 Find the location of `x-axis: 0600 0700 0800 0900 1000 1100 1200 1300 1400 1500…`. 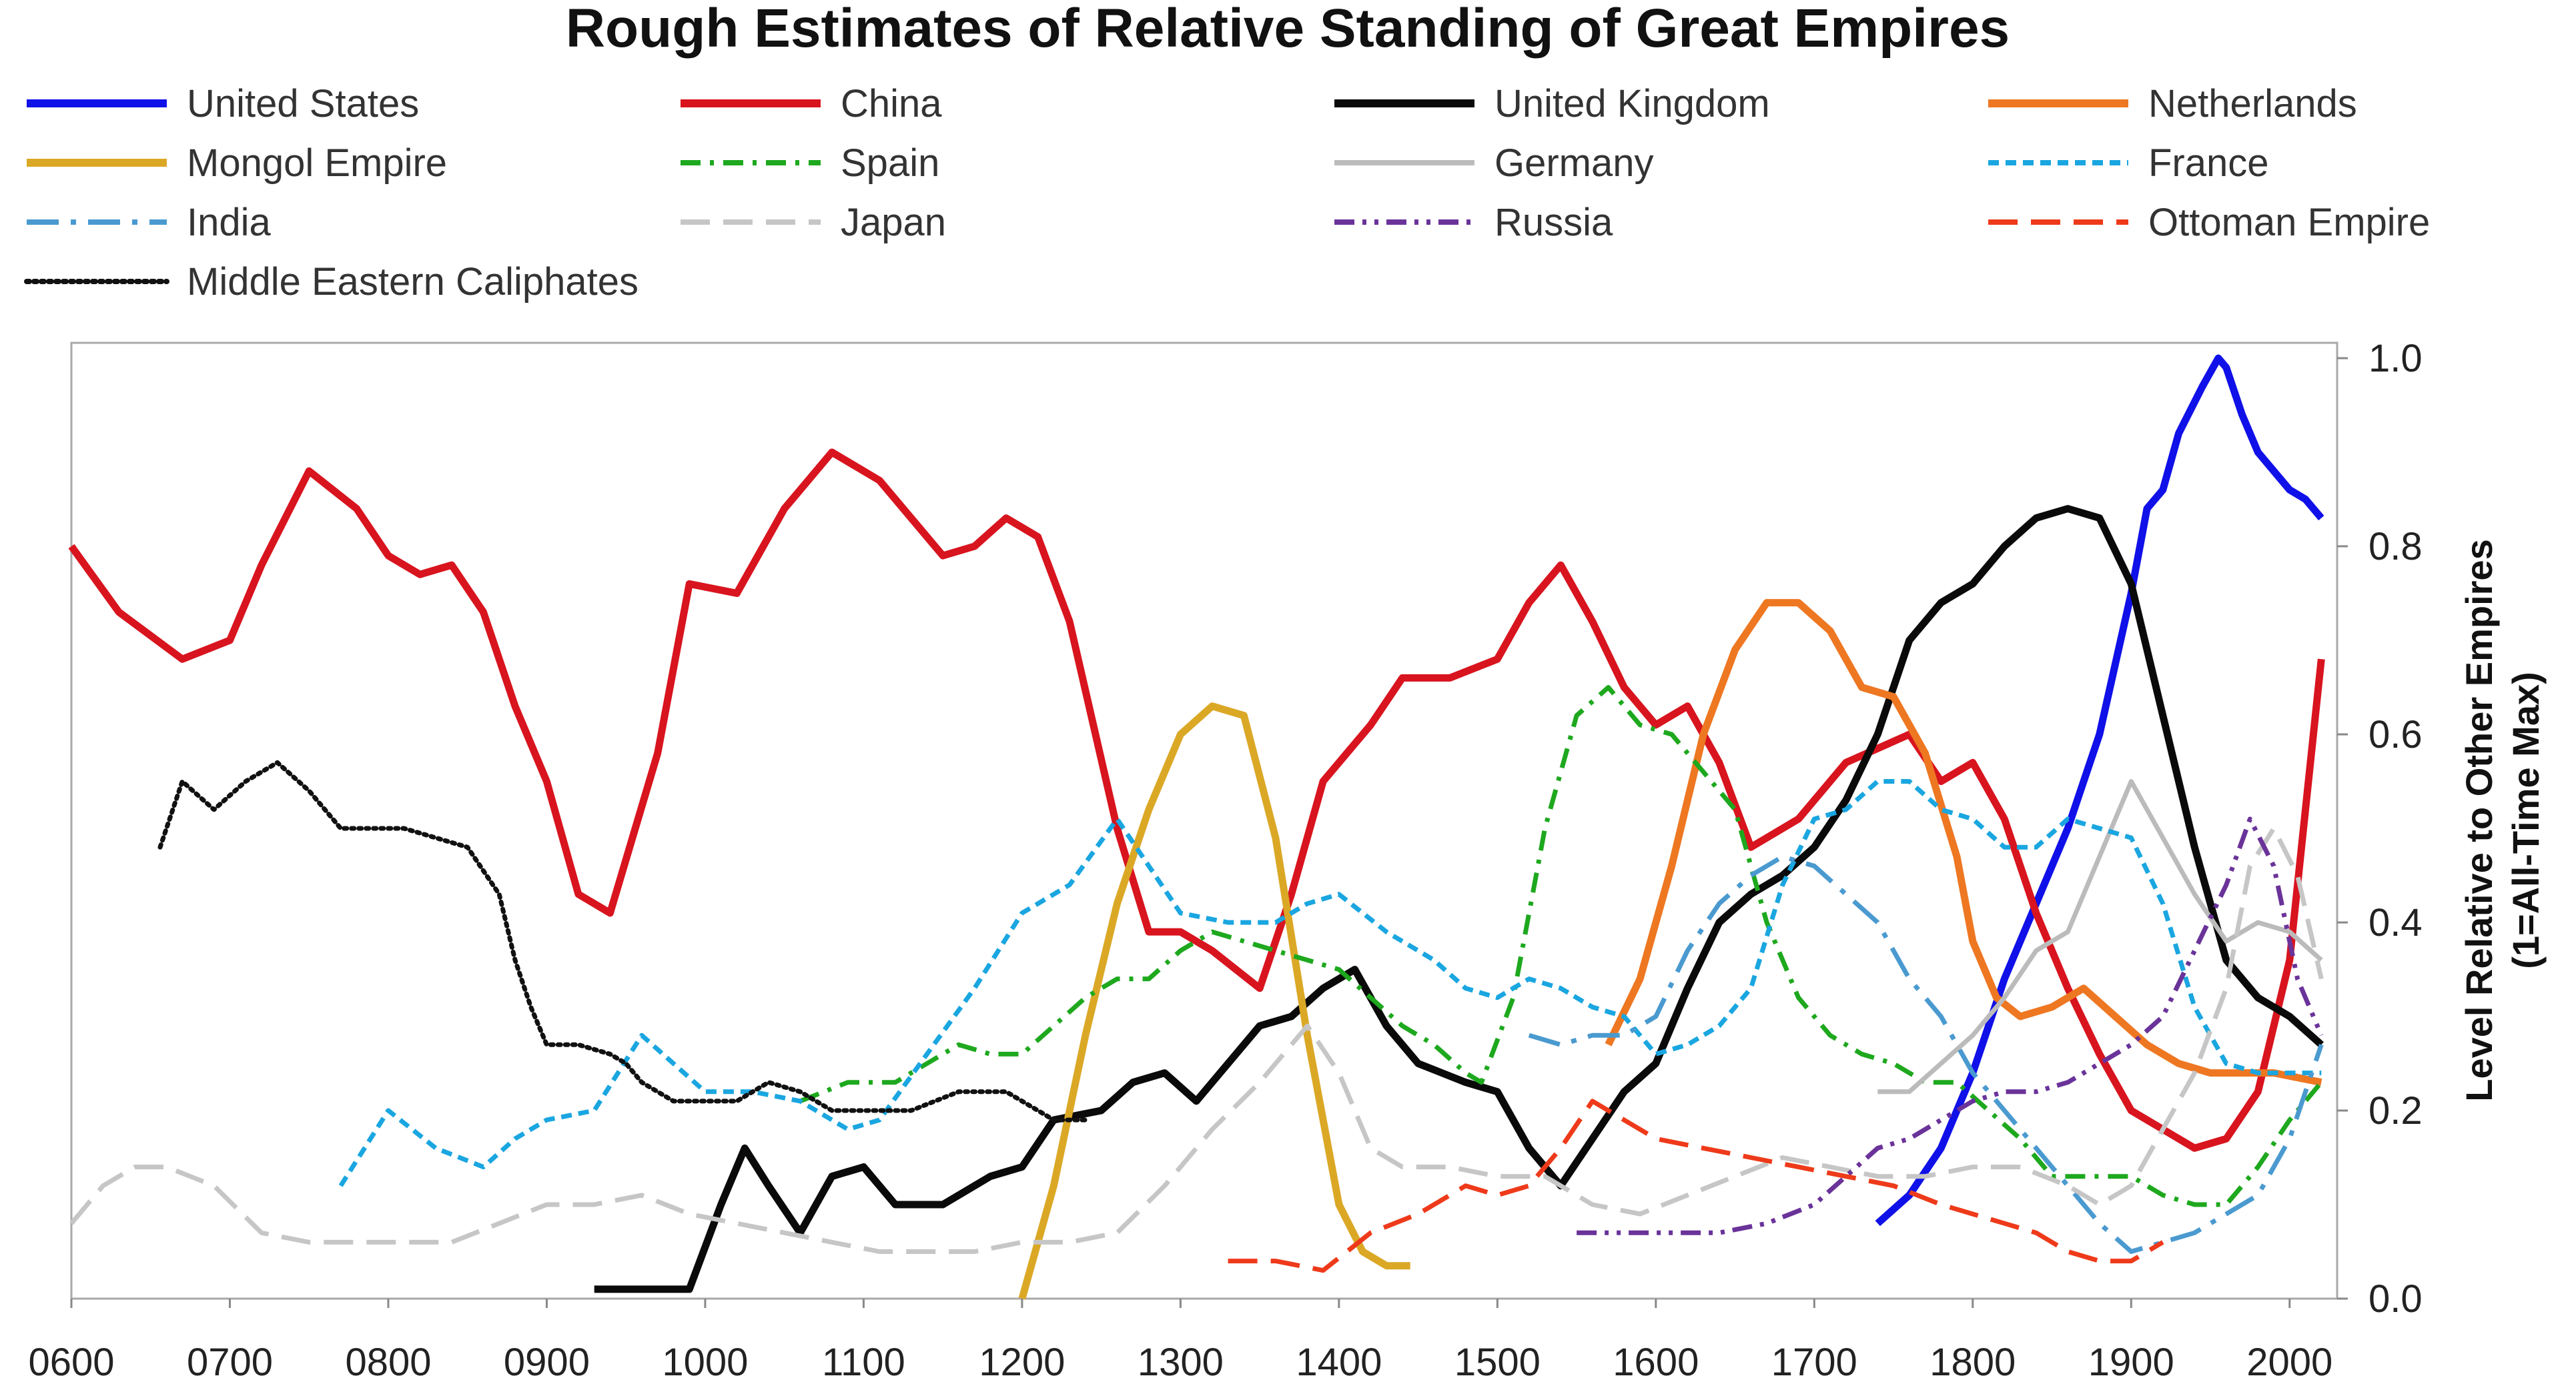

x-axis: 0600 0700 0800 0900 1000 1100 1200 1300 1400 1500… is located at coordinates (1180, 1339).